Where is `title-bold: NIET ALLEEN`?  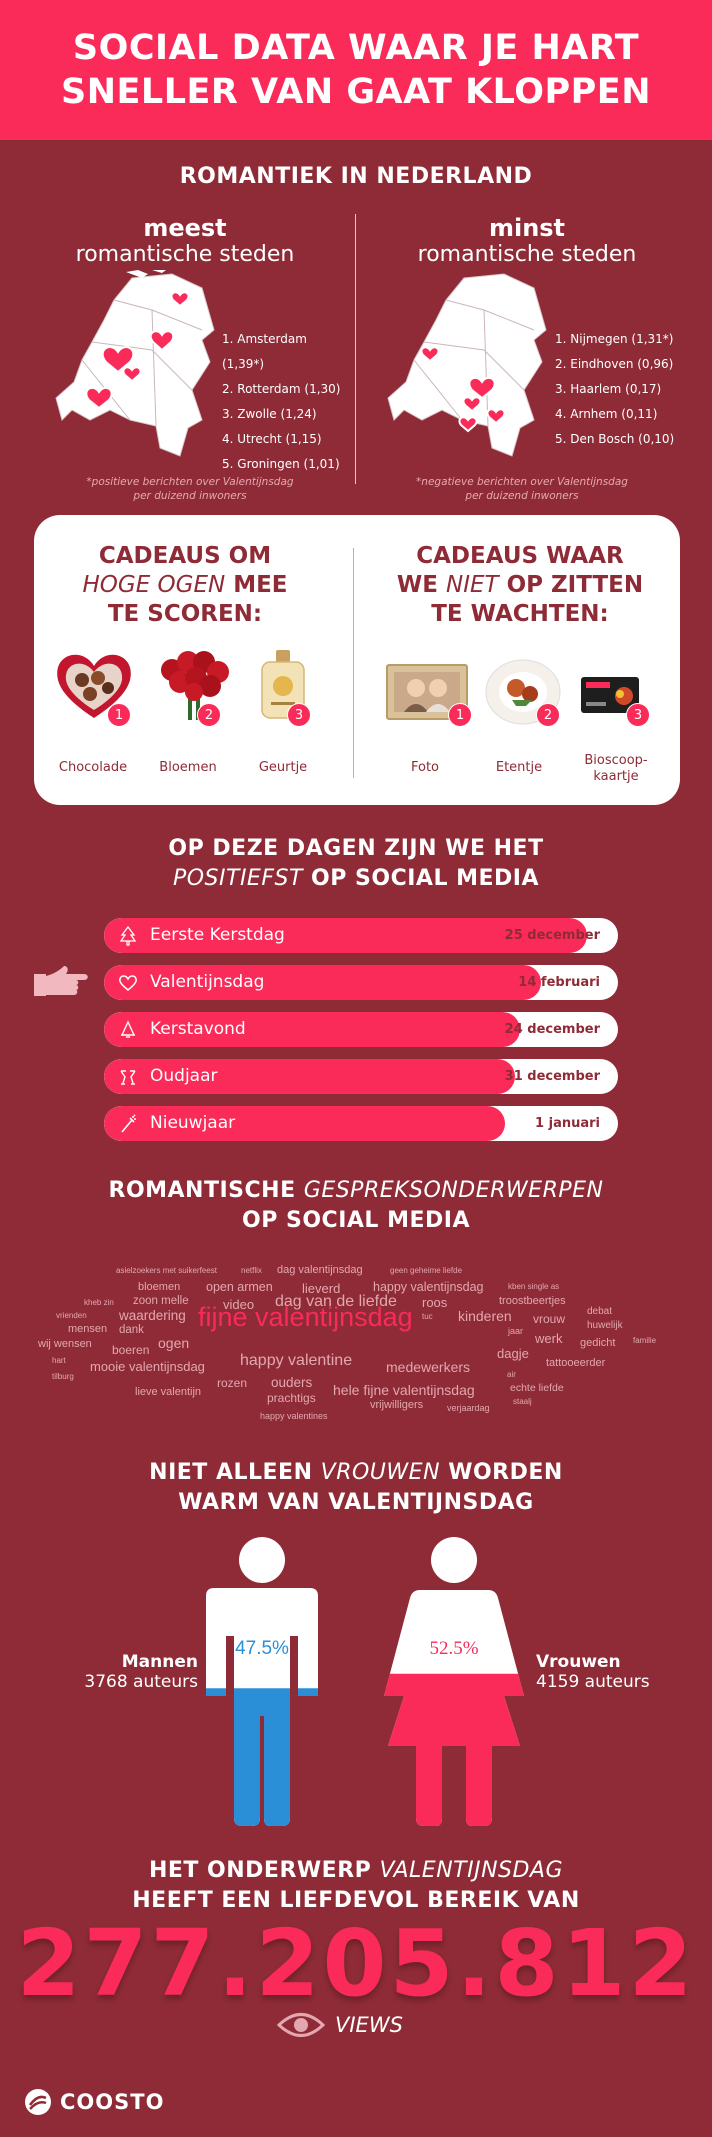
title-bold: NIET ALLEEN is located at coordinates (235, 1472).